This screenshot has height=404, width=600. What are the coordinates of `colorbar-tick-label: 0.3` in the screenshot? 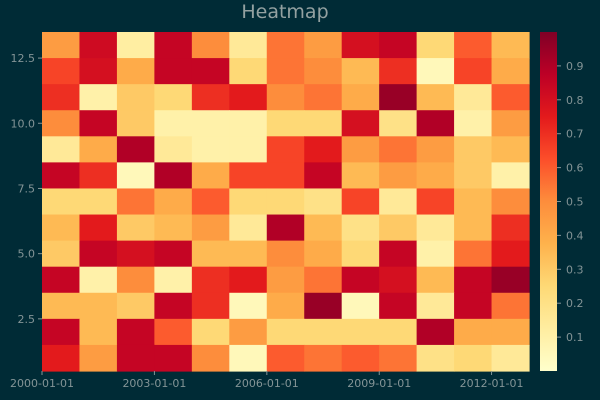 It's located at (575, 269).